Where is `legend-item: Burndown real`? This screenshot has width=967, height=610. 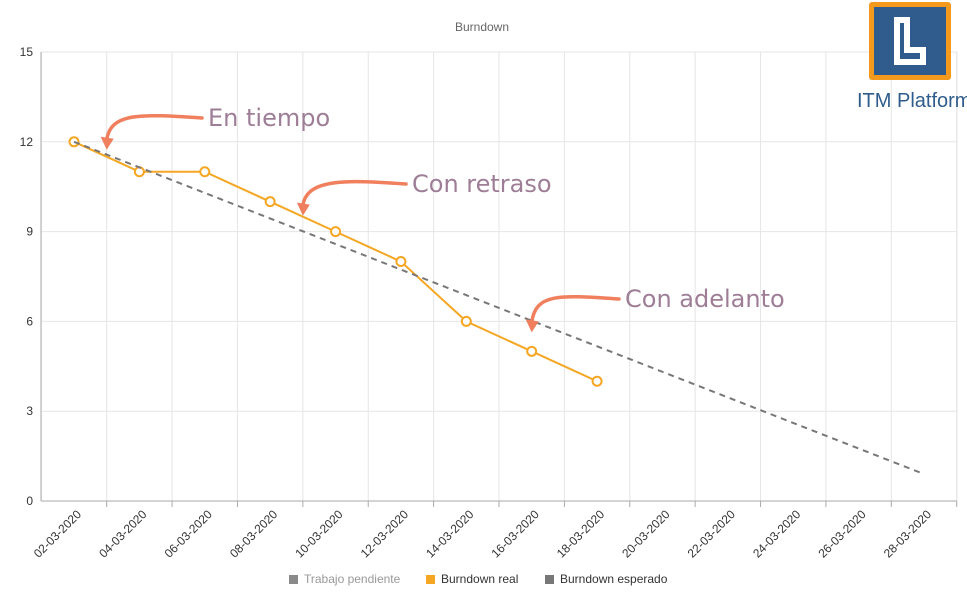 legend-item: Burndown real is located at coordinates (472, 579).